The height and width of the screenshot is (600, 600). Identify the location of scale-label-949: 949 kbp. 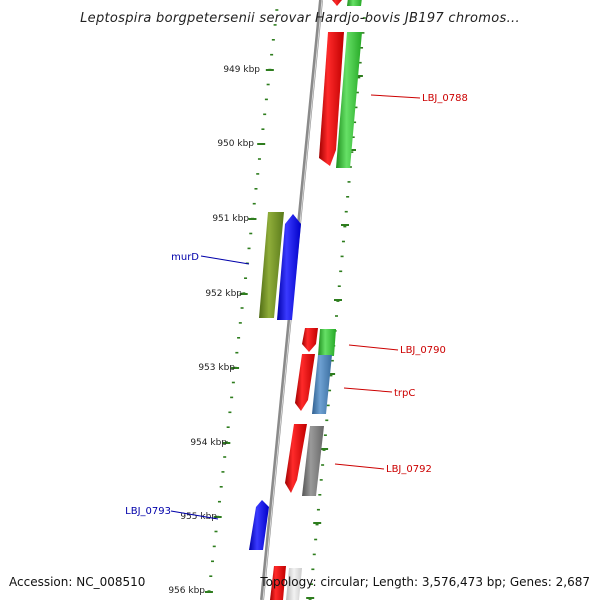
(241, 70).